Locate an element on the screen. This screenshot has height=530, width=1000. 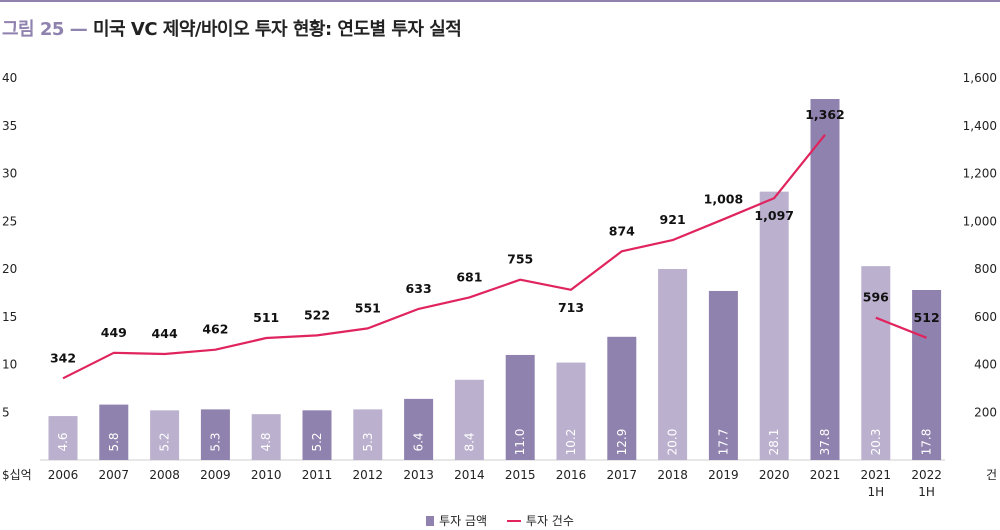
legend-item-count: 투자 건수 is located at coordinates (540, 520).